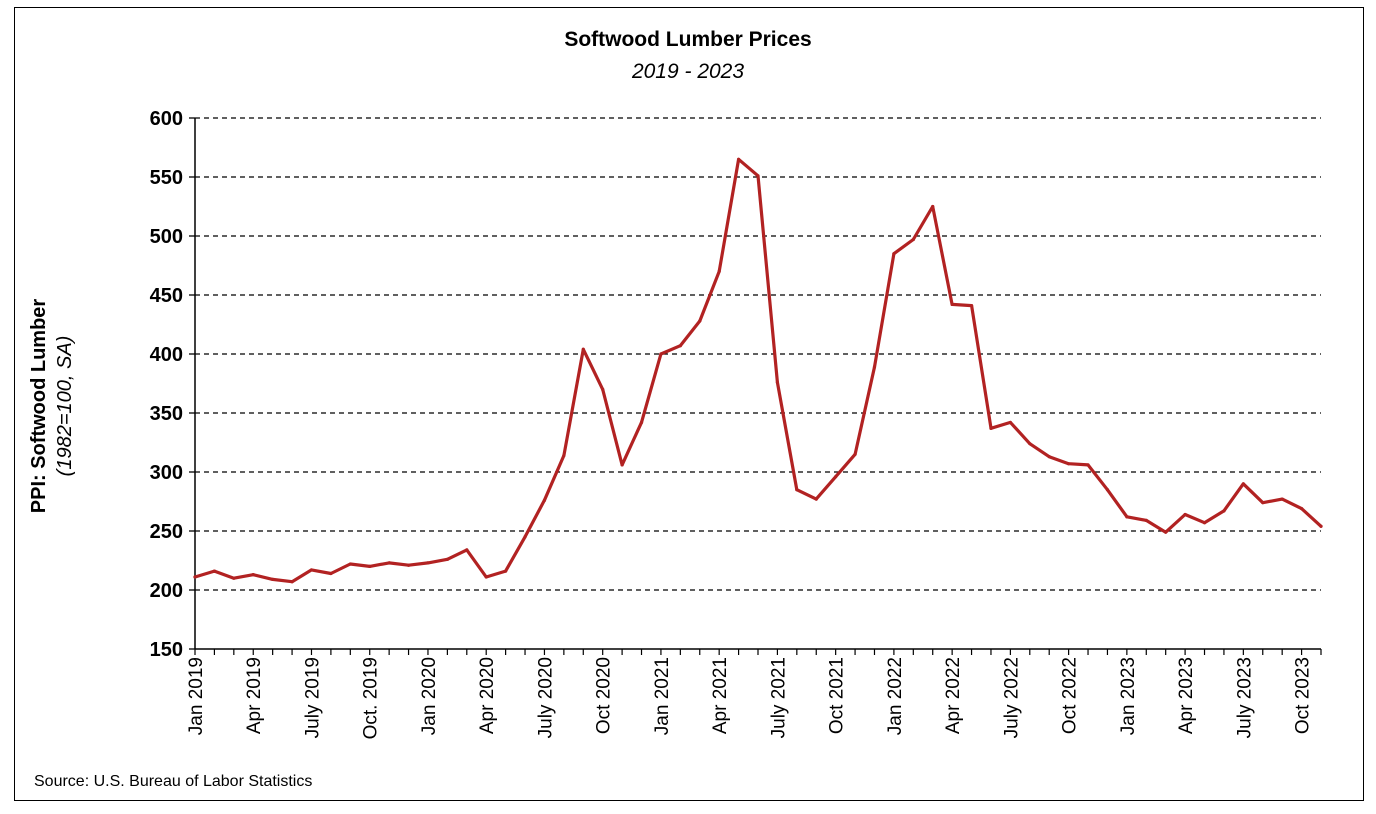  What do you see at coordinates (953, 695) in the screenshot?
I see `x-tick-label: Apr 2022` at bounding box center [953, 695].